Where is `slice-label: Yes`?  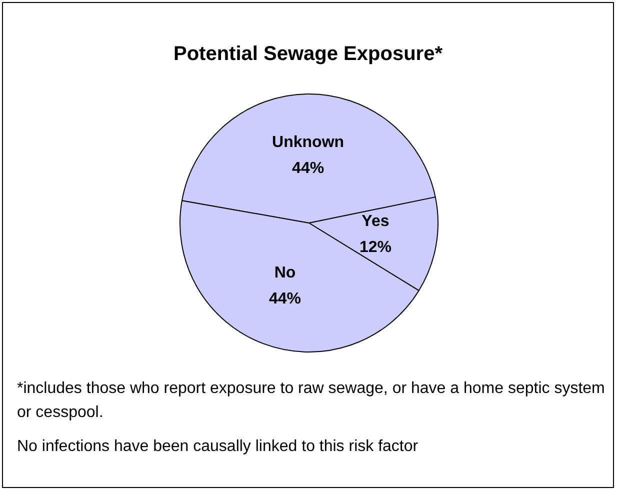
slice-label: Yes is located at coordinates (376, 221).